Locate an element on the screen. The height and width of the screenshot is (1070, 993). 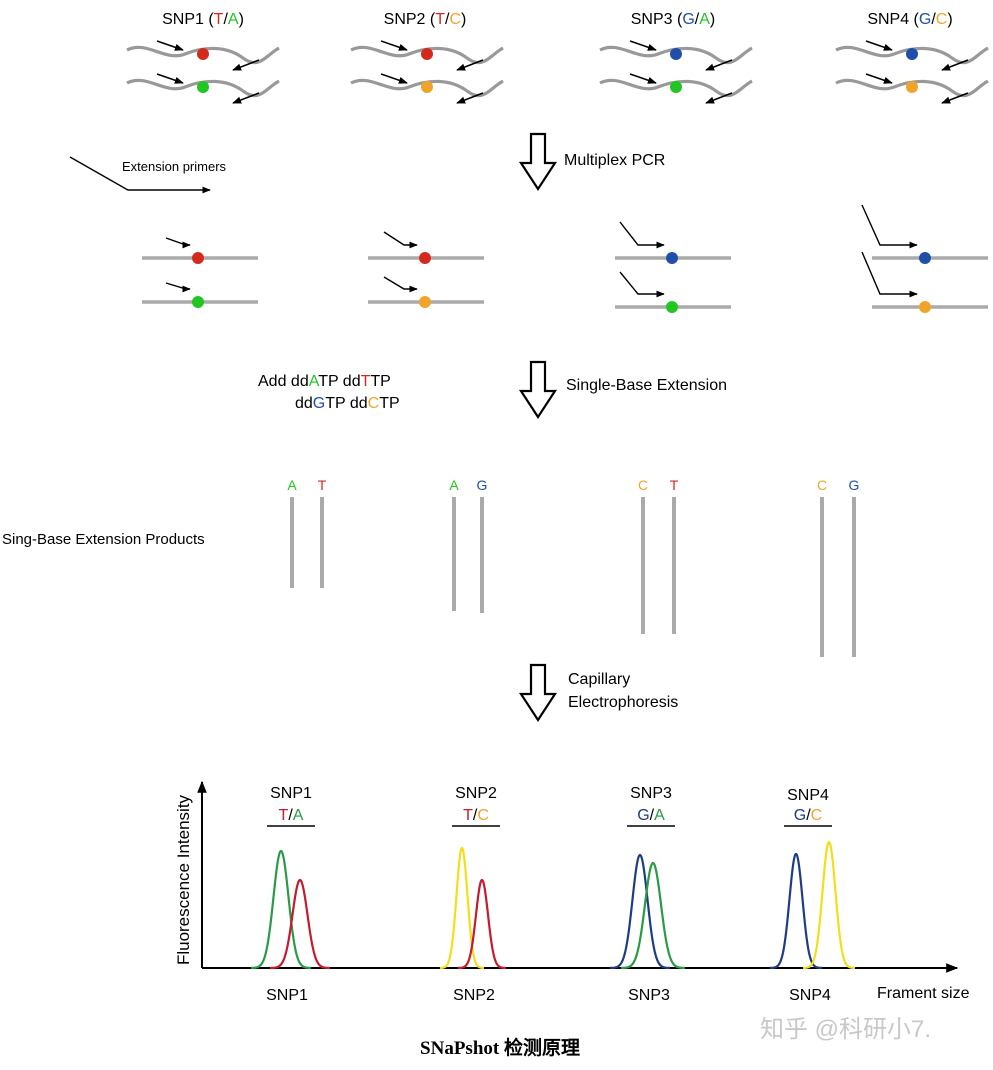
step-single-base-extension: Single-Base Extension is located at coordinates (646, 385).